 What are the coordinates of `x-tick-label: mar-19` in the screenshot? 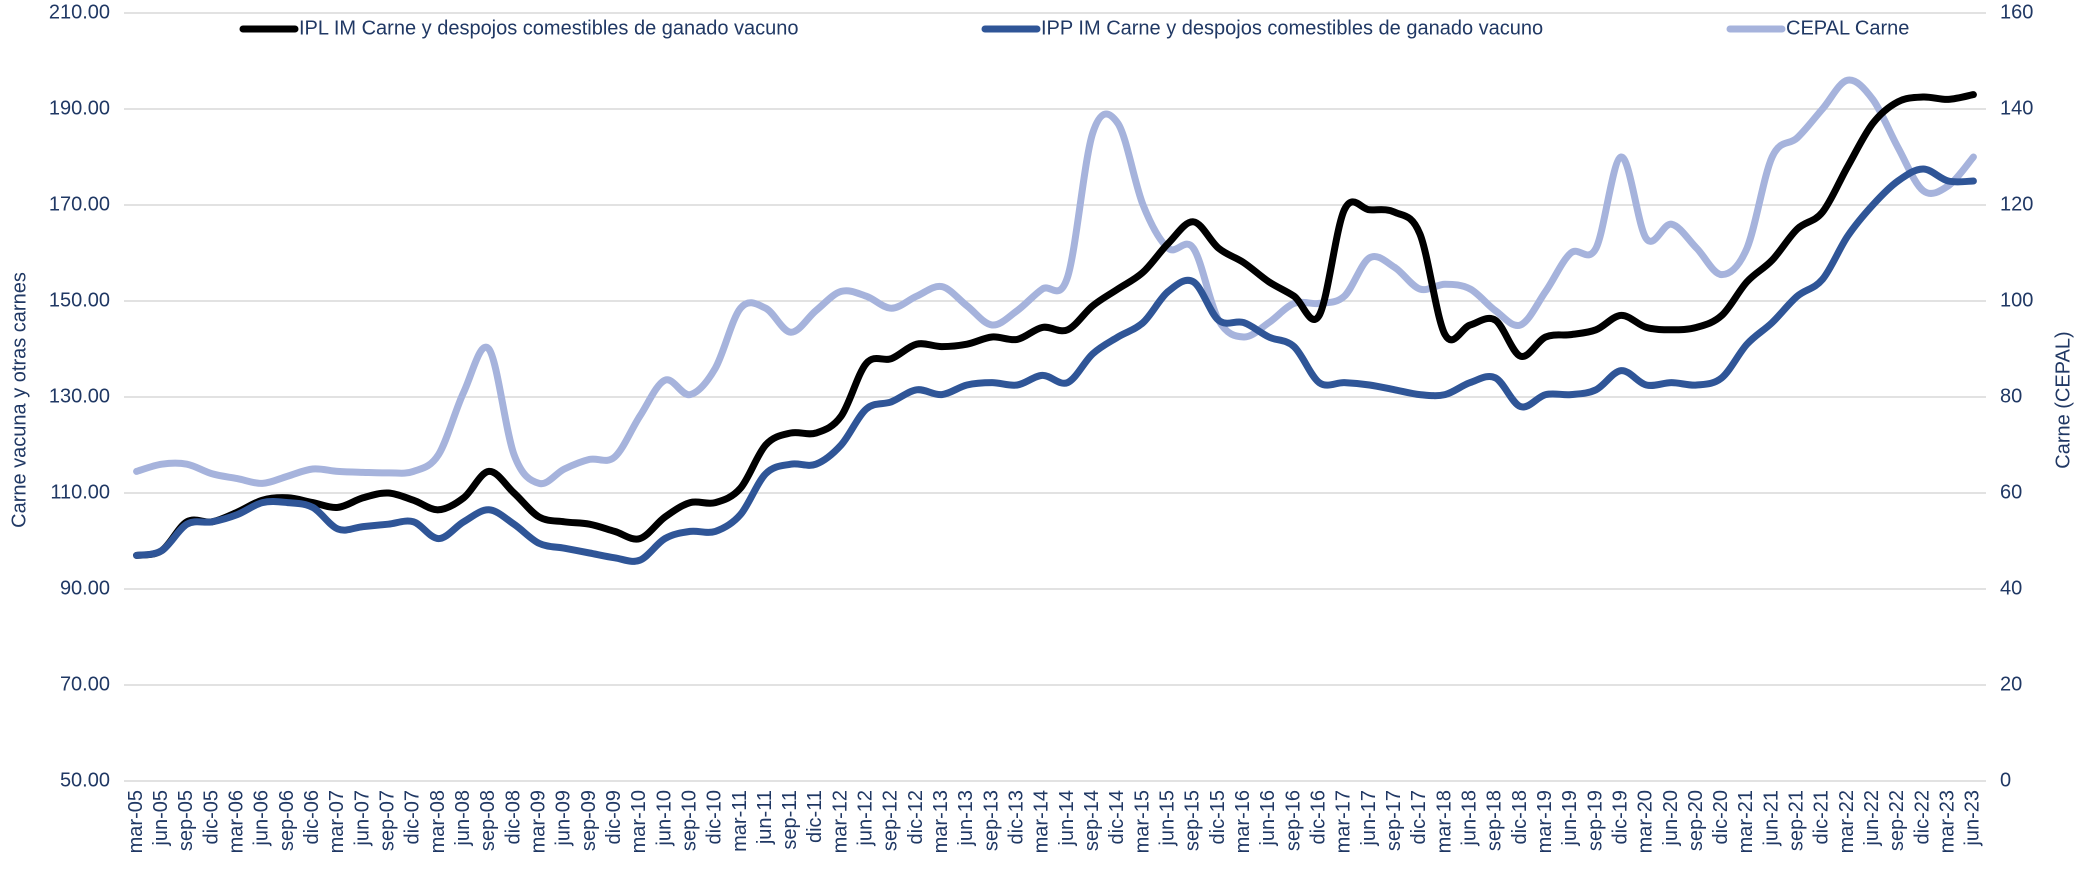 It's located at (1545, 821).